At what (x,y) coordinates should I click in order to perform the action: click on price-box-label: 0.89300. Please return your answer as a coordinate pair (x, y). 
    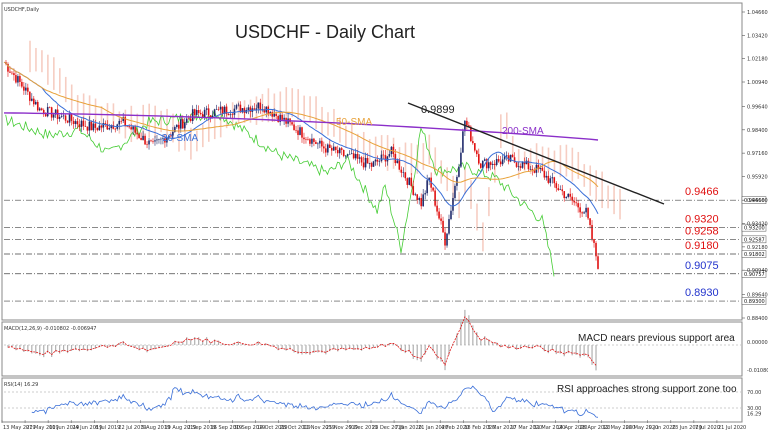
    Looking at the image, I should click on (754, 302).